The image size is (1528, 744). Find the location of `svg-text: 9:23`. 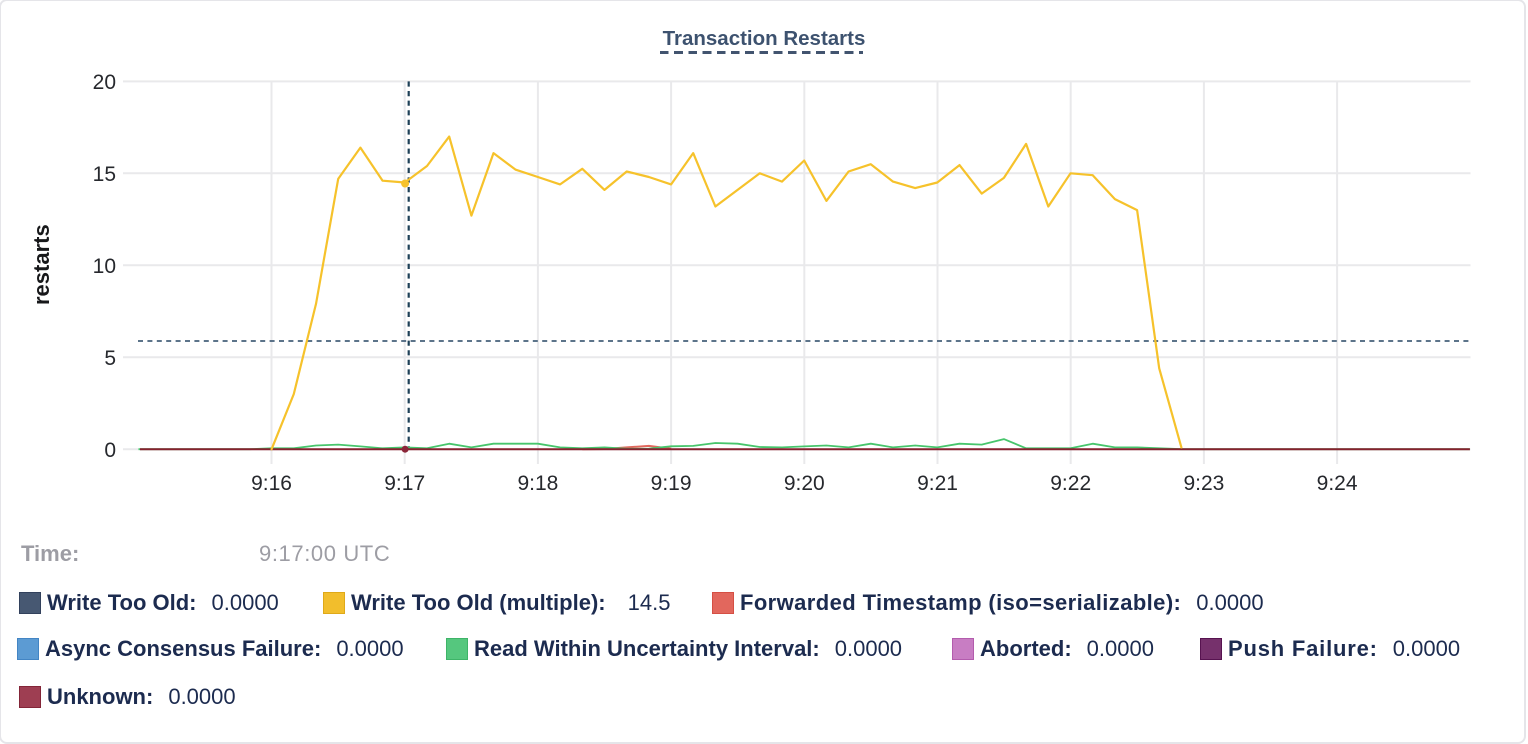

svg-text: 9:23 is located at coordinates (1203, 483).